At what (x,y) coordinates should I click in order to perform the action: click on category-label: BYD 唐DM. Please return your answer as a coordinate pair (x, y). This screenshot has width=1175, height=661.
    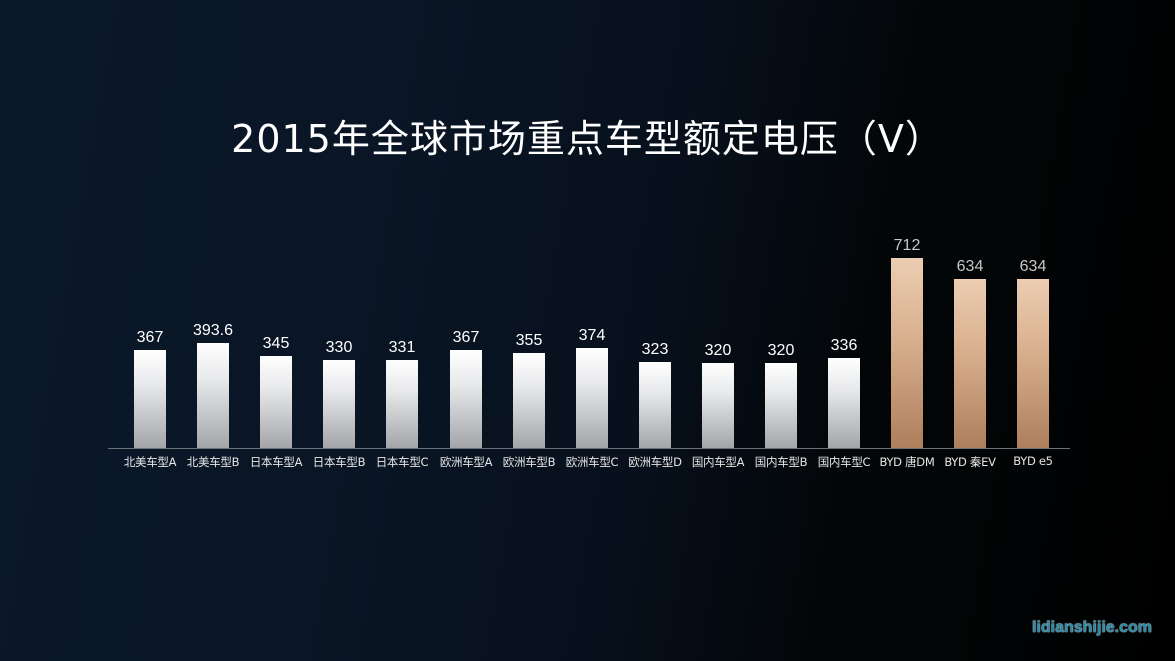
    Looking at the image, I should click on (907, 462).